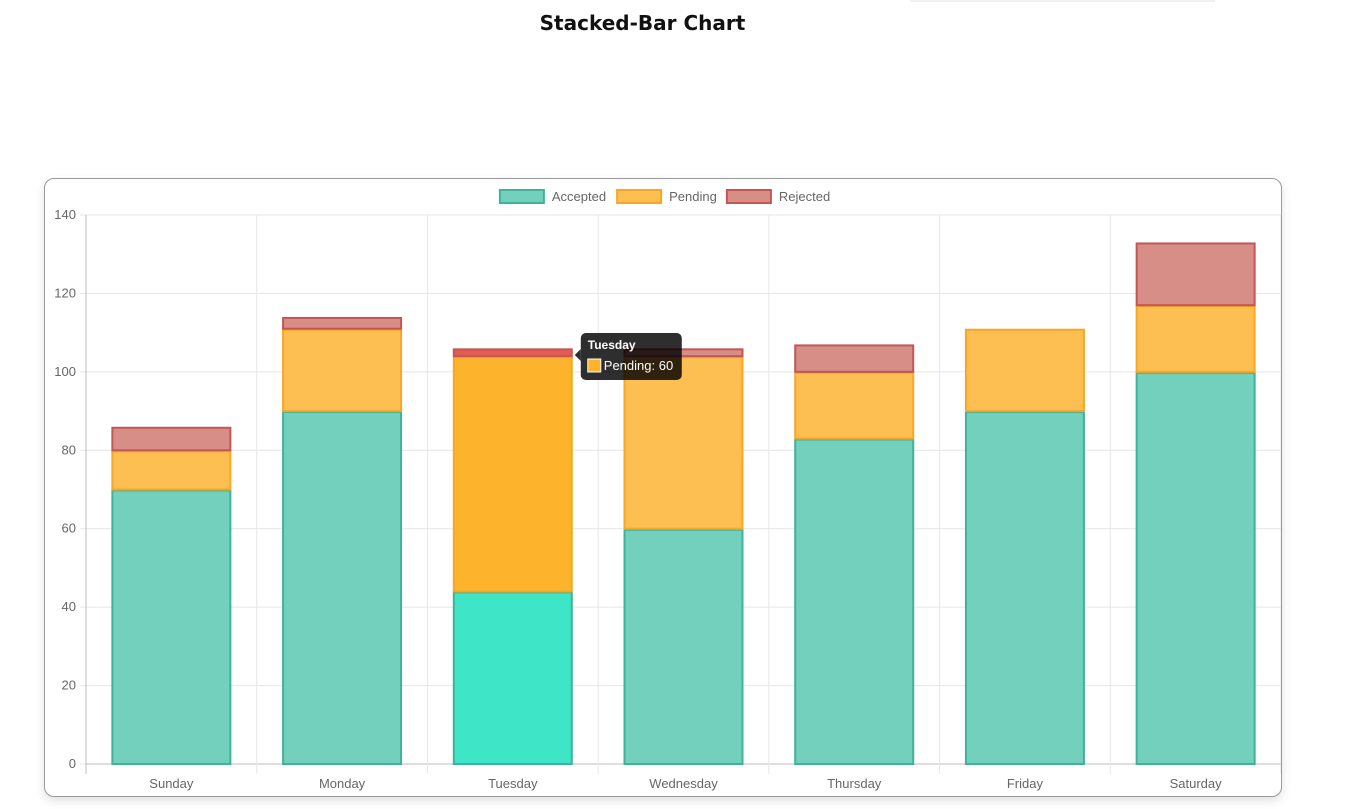 This screenshot has width=1345, height=809. What do you see at coordinates (854, 783) in the screenshot?
I see `x-tick-label: Thursday` at bounding box center [854, 783].